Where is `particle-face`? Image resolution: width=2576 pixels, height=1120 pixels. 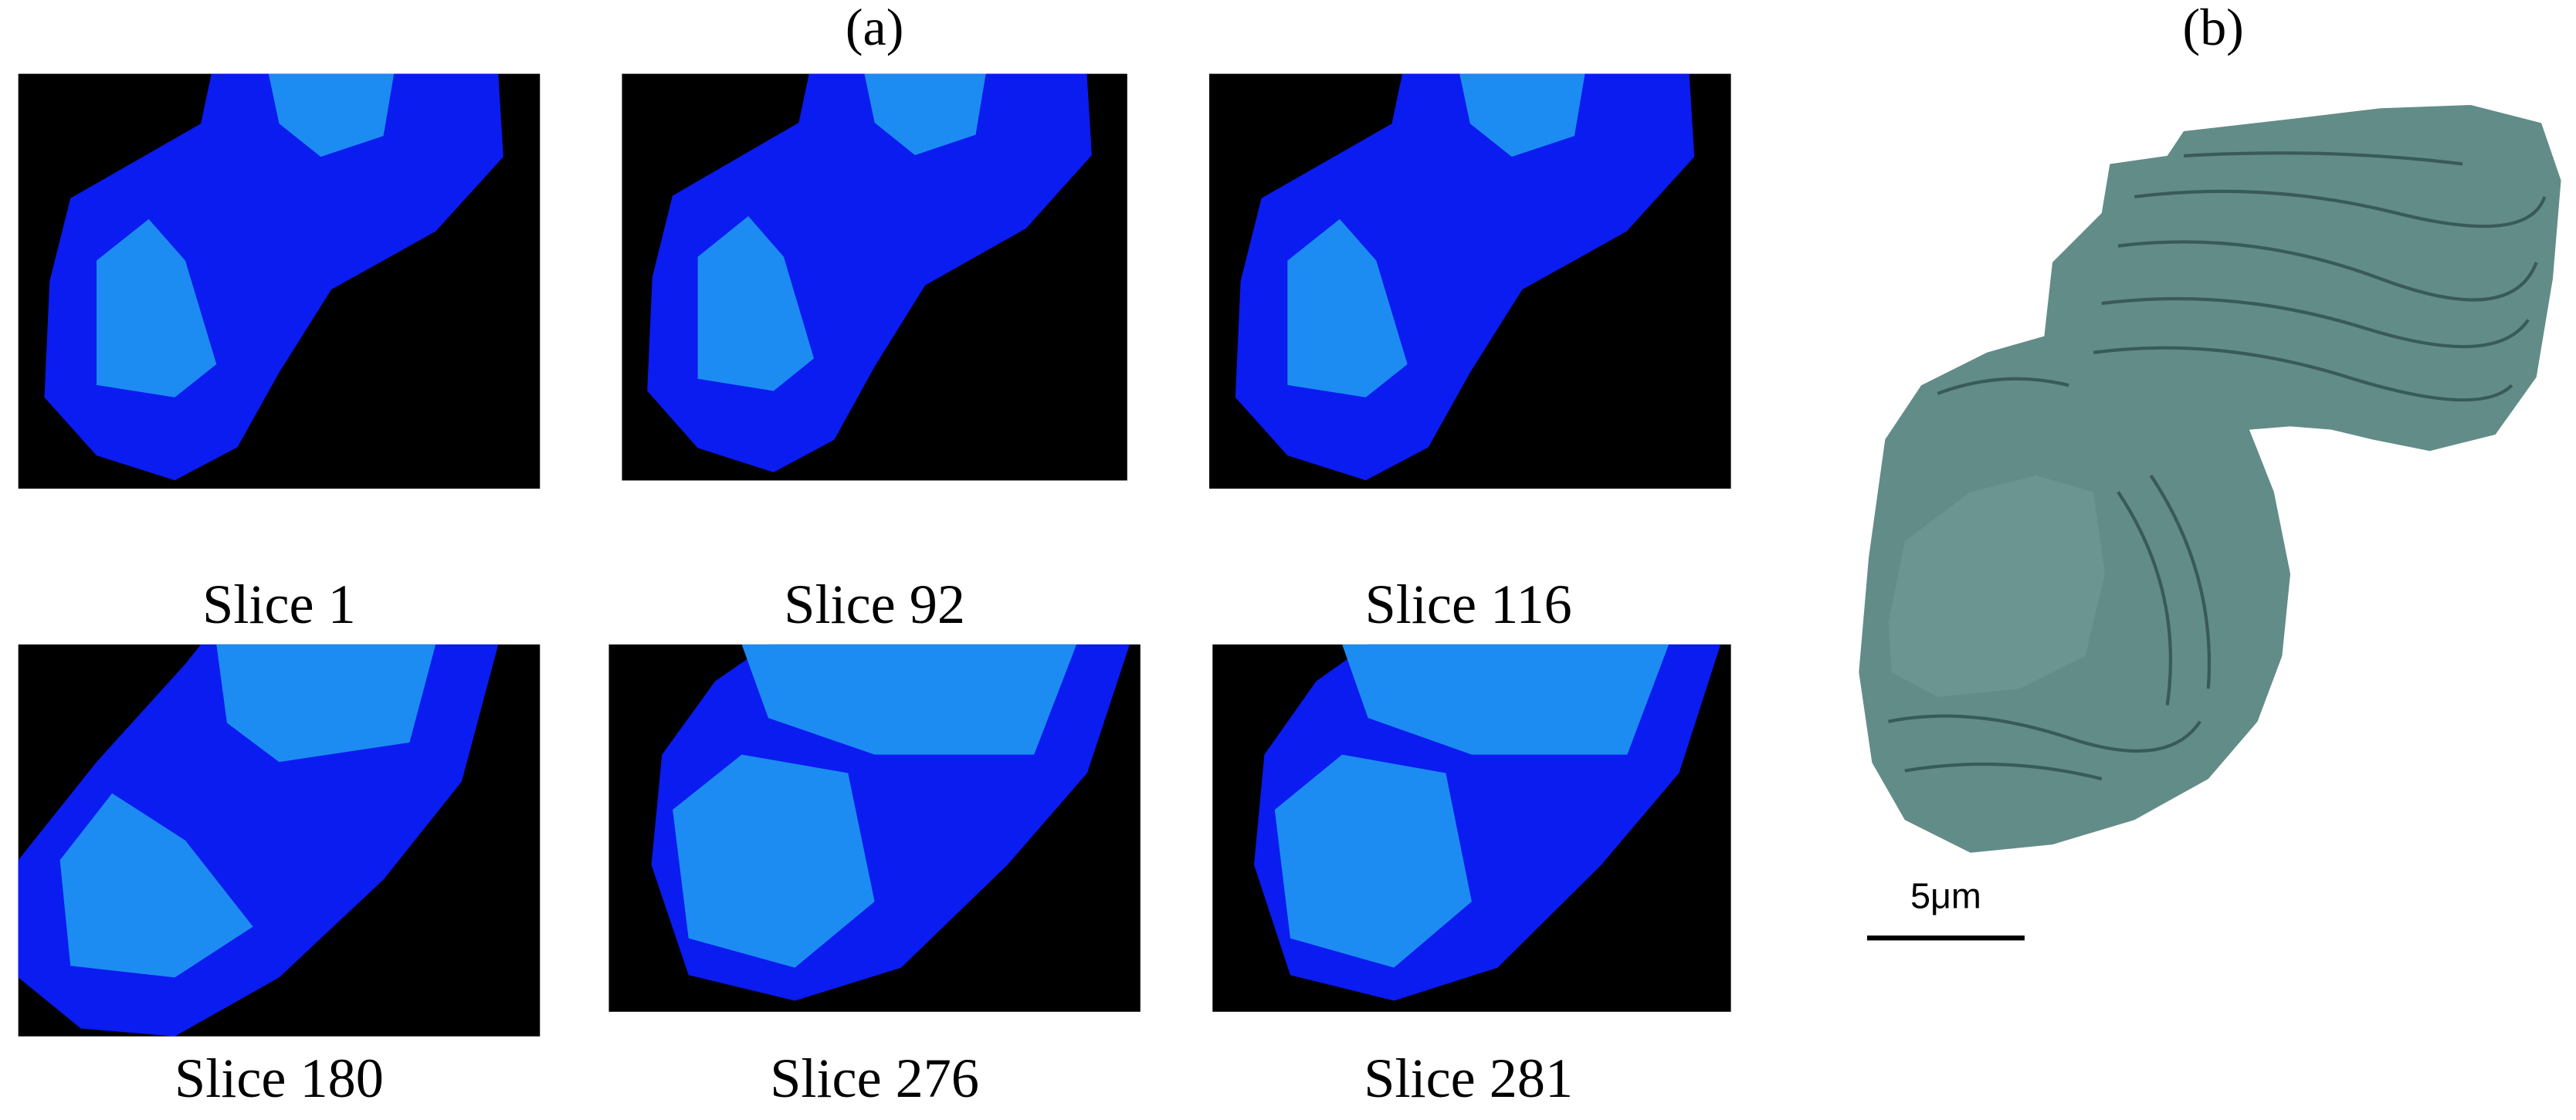 particle-face is located at coordinates (1996, 586).